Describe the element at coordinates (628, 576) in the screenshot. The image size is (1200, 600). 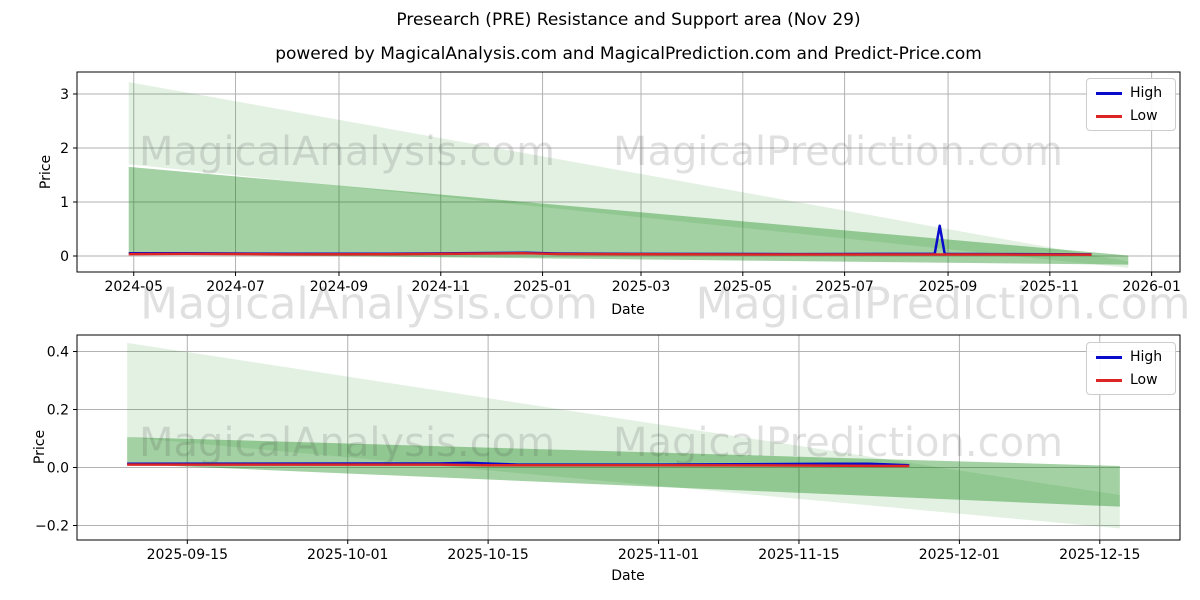
I see `x-axis-label-bottom: Date` at that location.